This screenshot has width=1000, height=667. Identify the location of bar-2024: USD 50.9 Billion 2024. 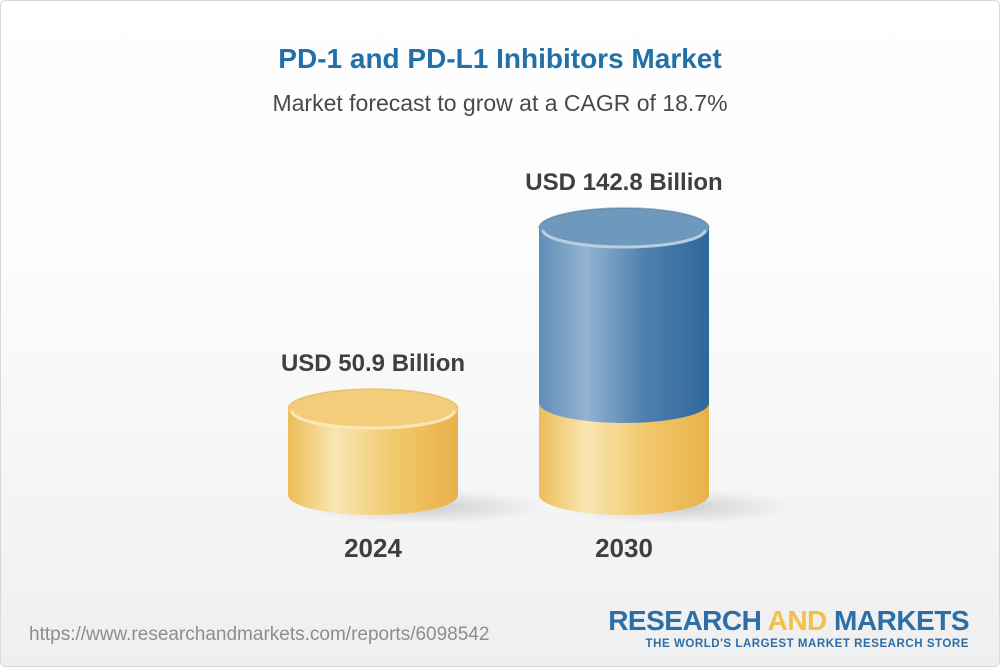
(413, 456).